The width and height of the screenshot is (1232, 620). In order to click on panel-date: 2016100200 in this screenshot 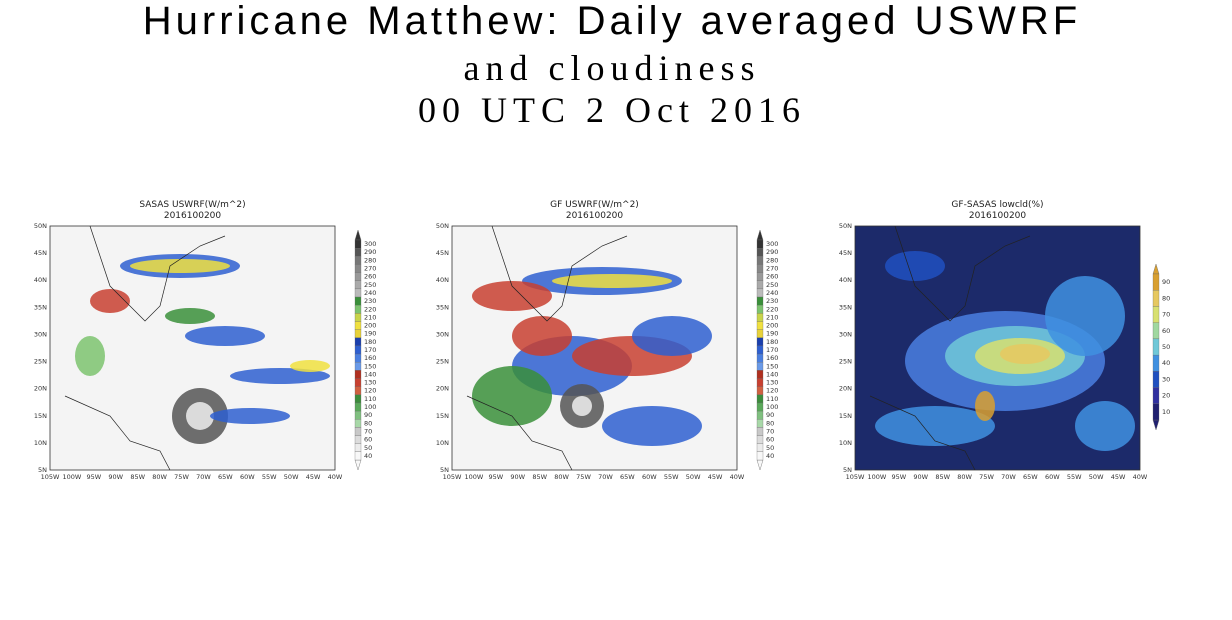, I will do `click(193, 216)`.